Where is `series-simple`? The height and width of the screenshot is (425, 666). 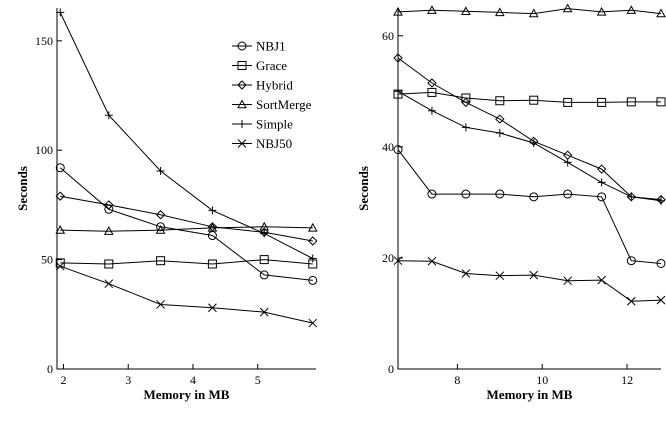
series-simple is located at coordinates (529, 146).